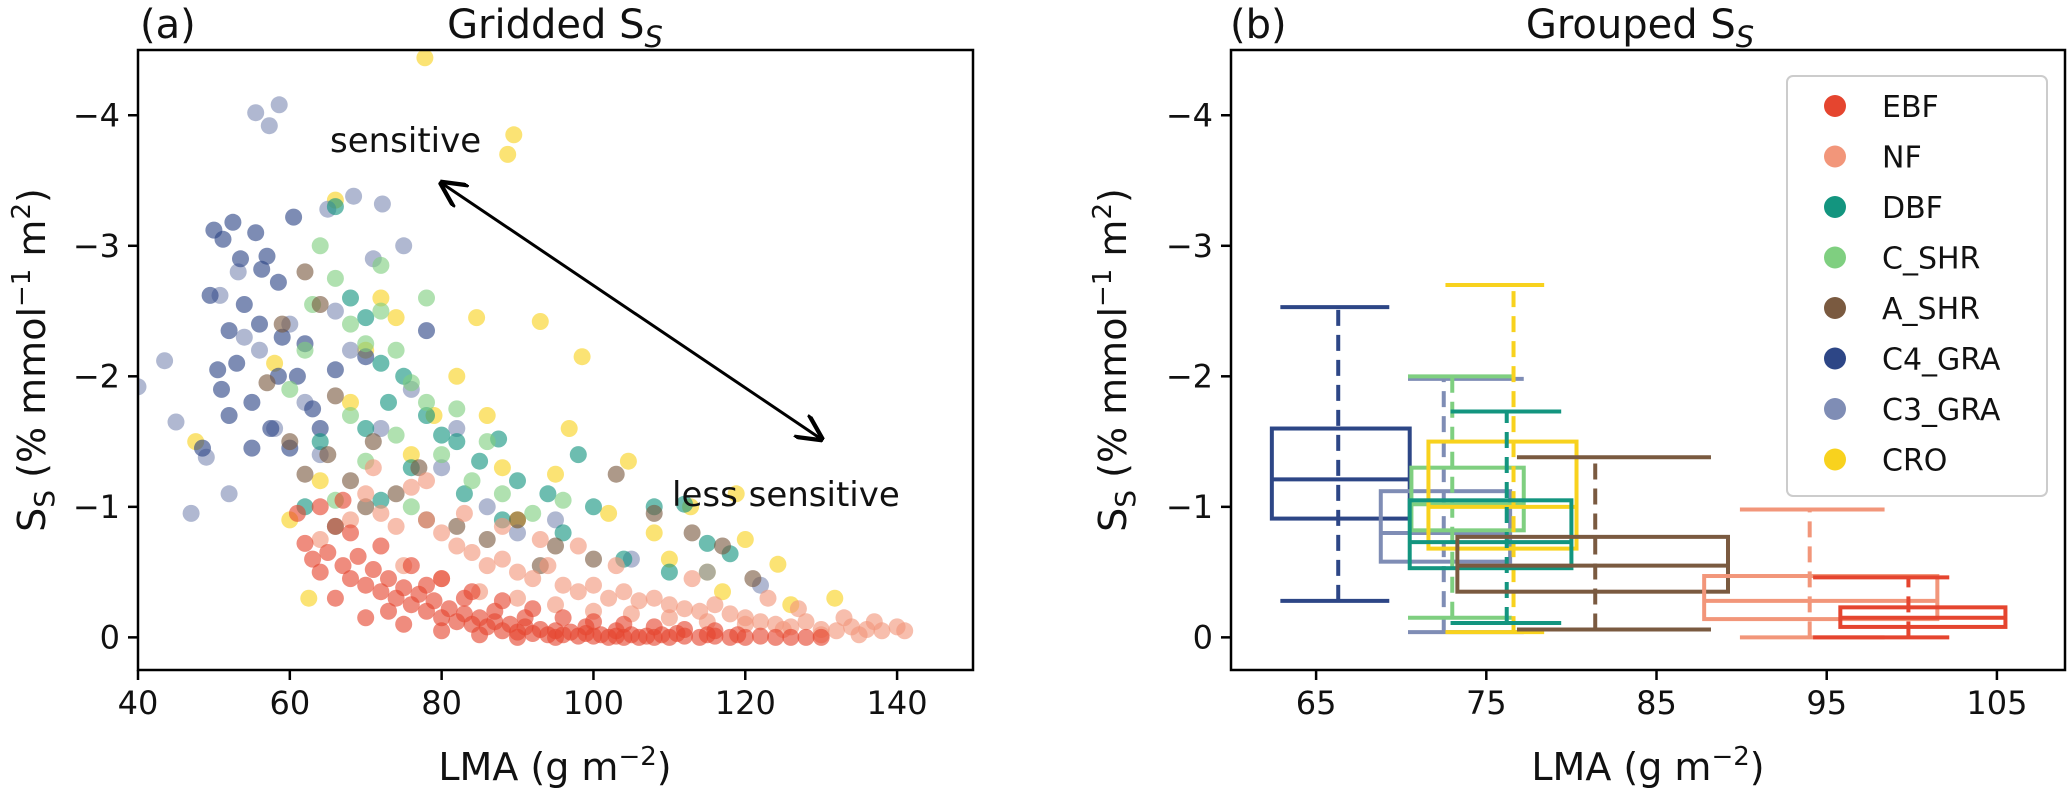  What do you see at coordinates (1656, 703) in the screenshot?
I see `x-tick-label: 85` at bounding box center [1656, 703].